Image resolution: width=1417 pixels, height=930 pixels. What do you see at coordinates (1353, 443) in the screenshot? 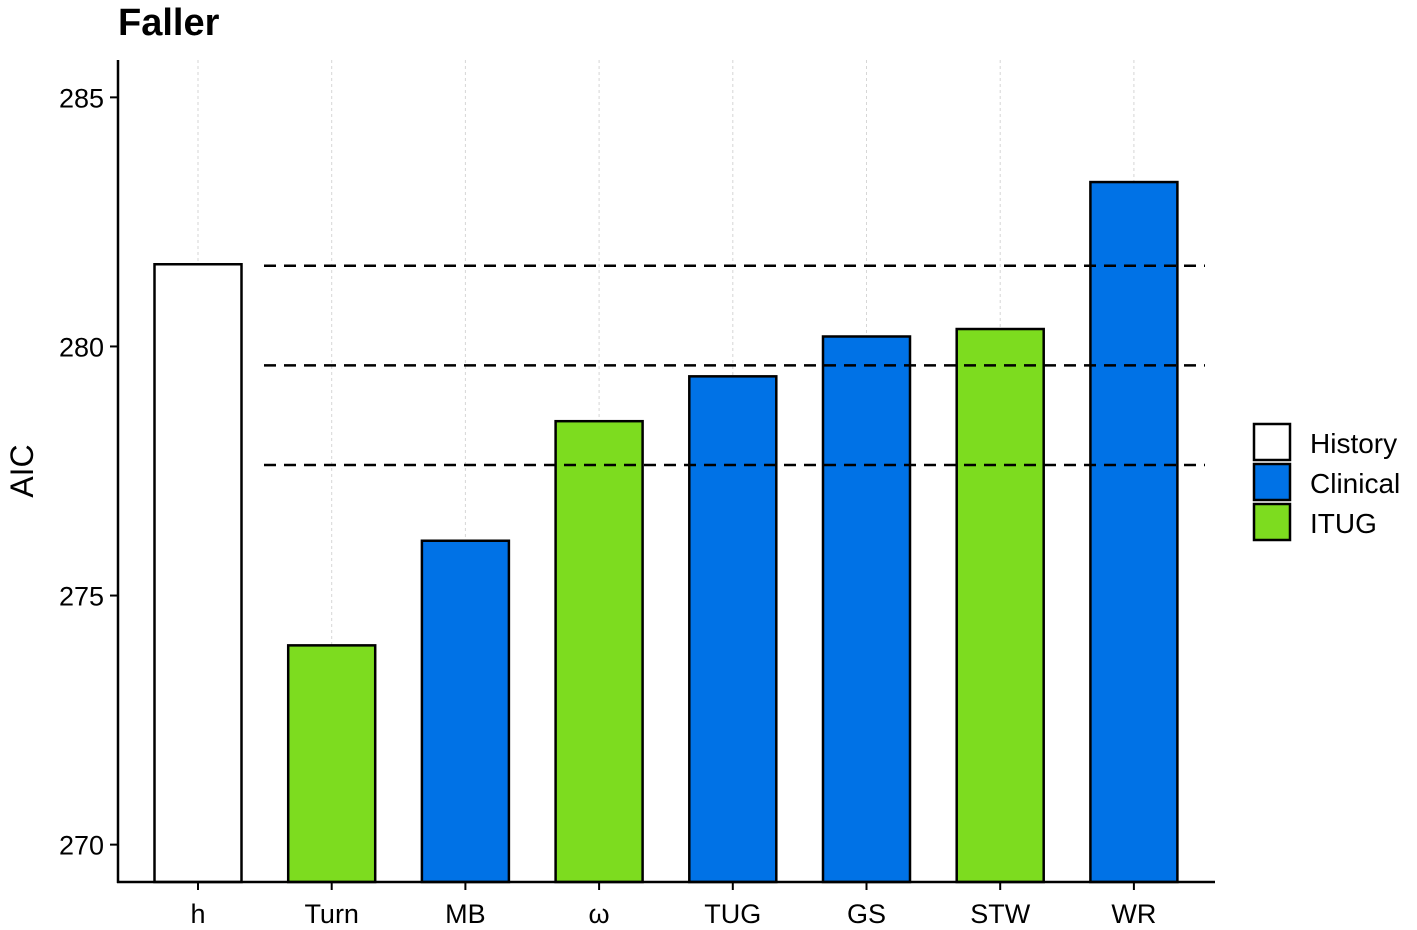
I see `legend-label: History` at bounding box center [1353, 443].